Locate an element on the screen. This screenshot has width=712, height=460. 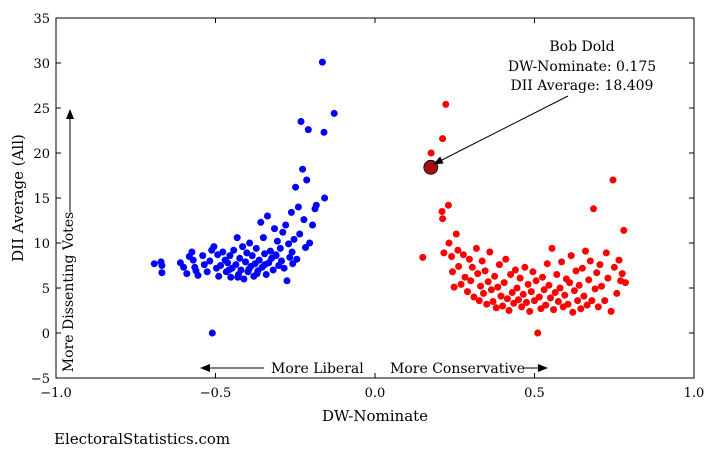
y-tick-label: 5 is located at coordinates (46, 289).